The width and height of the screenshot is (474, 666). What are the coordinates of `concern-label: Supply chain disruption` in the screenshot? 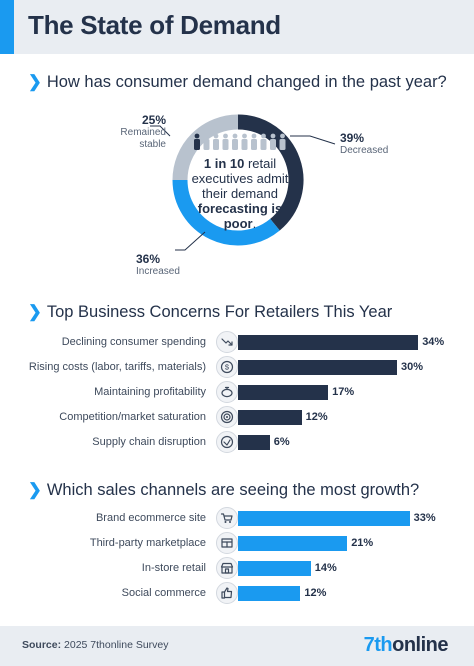 It's located at (149, 442).